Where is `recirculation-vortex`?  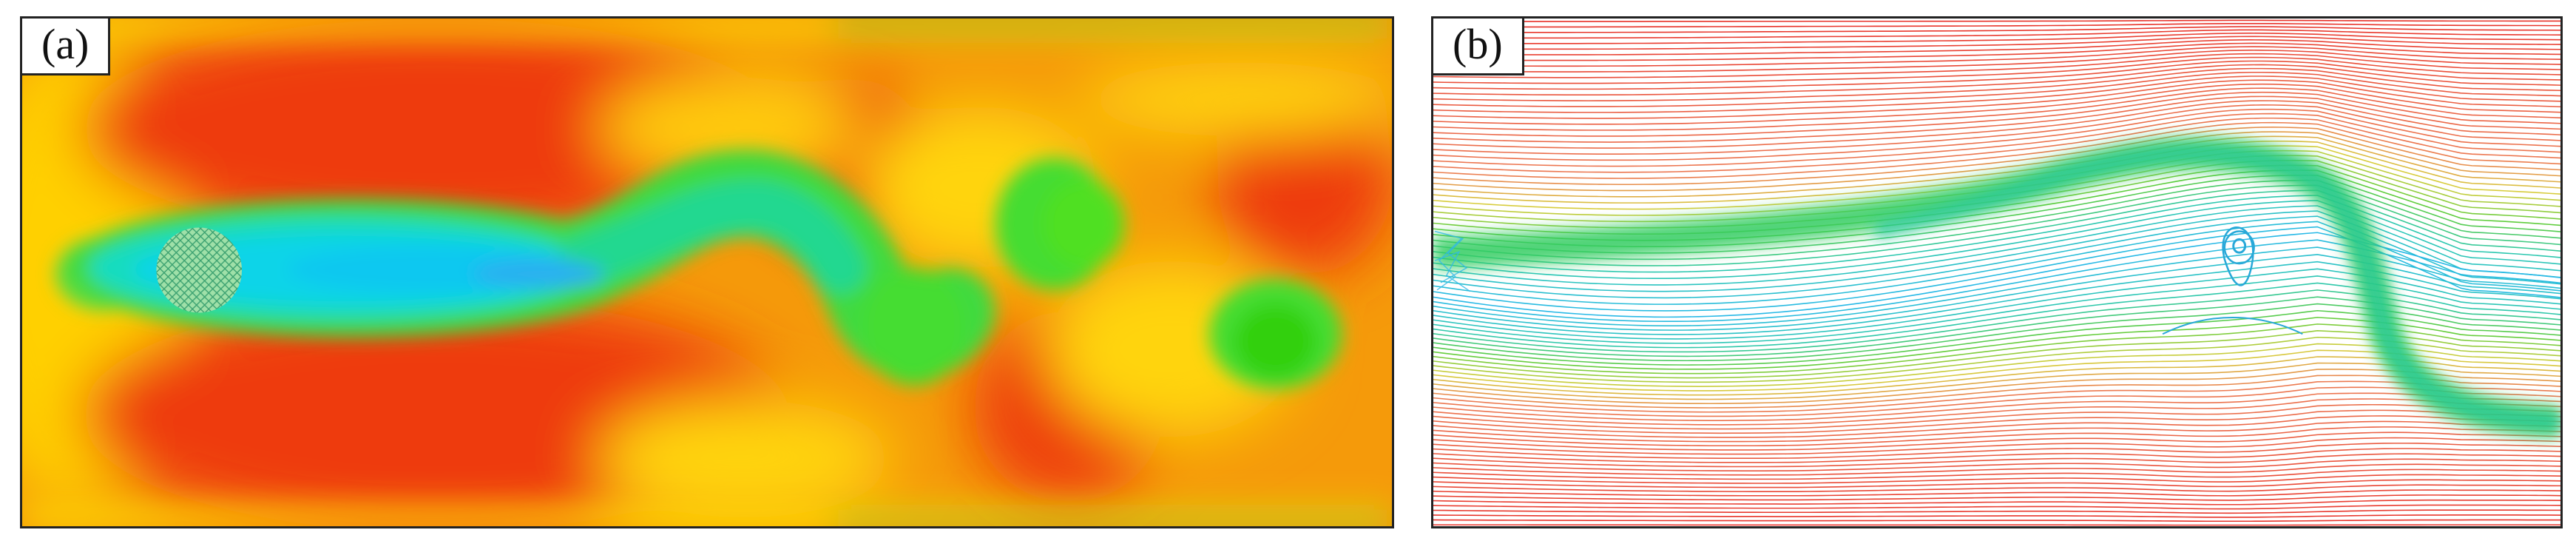
recirculation-vortex is located at coordinates (2232, 280).